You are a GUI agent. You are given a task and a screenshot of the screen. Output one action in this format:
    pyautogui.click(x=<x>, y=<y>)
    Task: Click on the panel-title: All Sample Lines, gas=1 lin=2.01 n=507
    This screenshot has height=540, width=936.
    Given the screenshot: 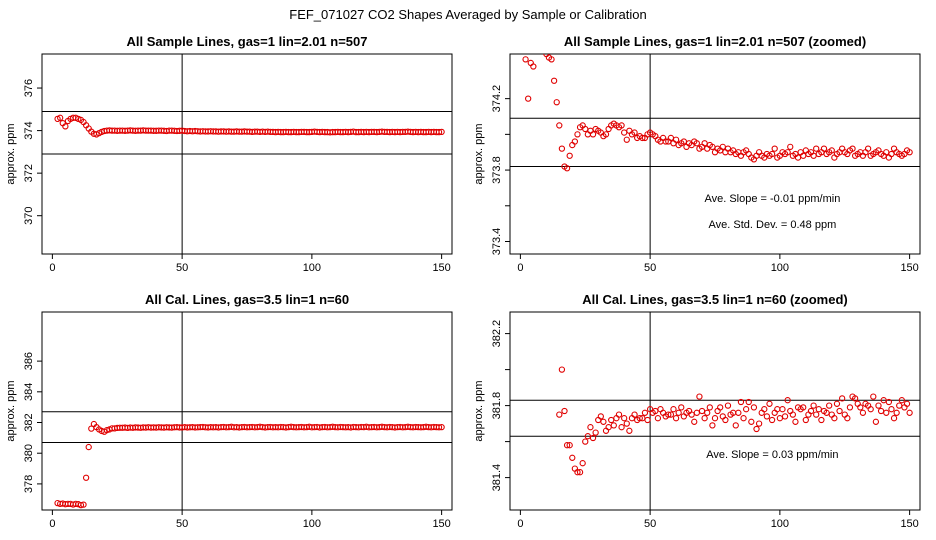 What is the action you would take?
    pyautogui.click(x=247, y=41)
    